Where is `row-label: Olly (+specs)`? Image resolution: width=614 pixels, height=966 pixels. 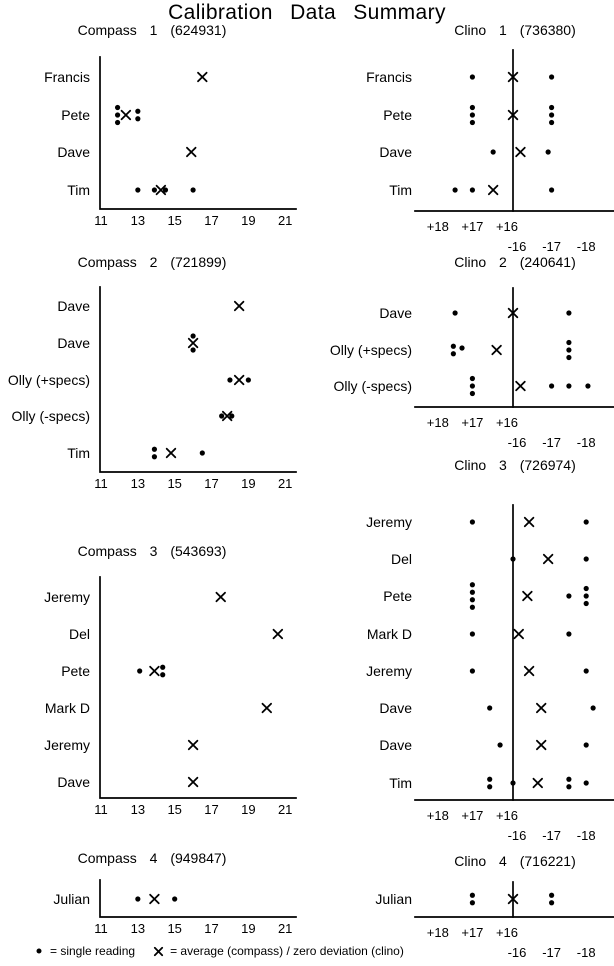 row-label: Olly (+specs) is located at coordinates (49, 380).